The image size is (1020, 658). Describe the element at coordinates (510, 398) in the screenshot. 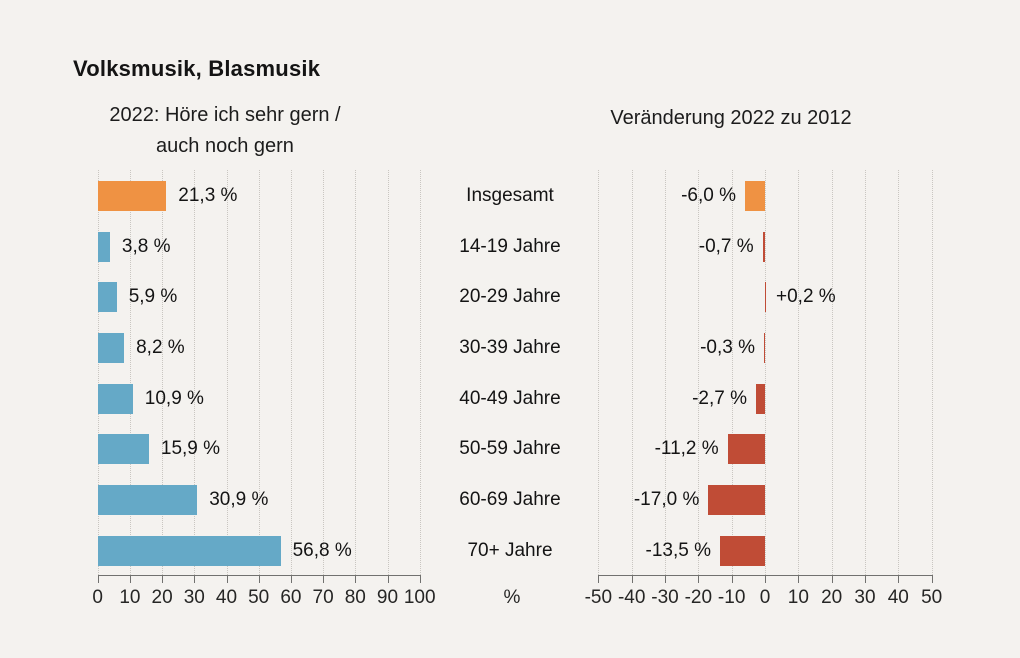

I see `category-label-40-49-jahre: 40-49 Jahre` at that location.